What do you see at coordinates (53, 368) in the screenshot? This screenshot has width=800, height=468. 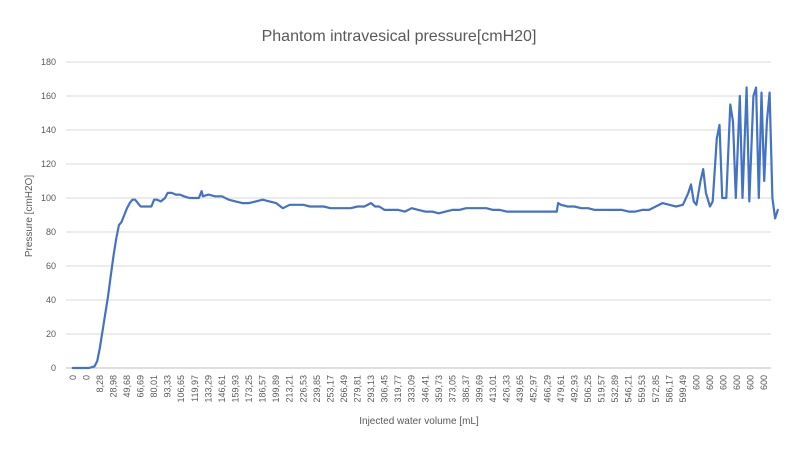 I see `y-tick-label: 0` at bounding box center [53, 368].